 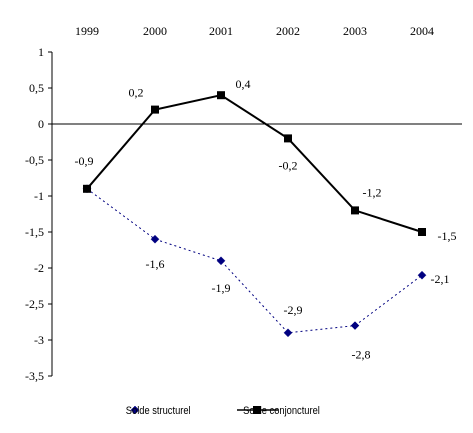 What do you see at coordinates (221, 31) in the screenshot?
I see `x-tick-label: 2001` at bounding box center [221, 31].